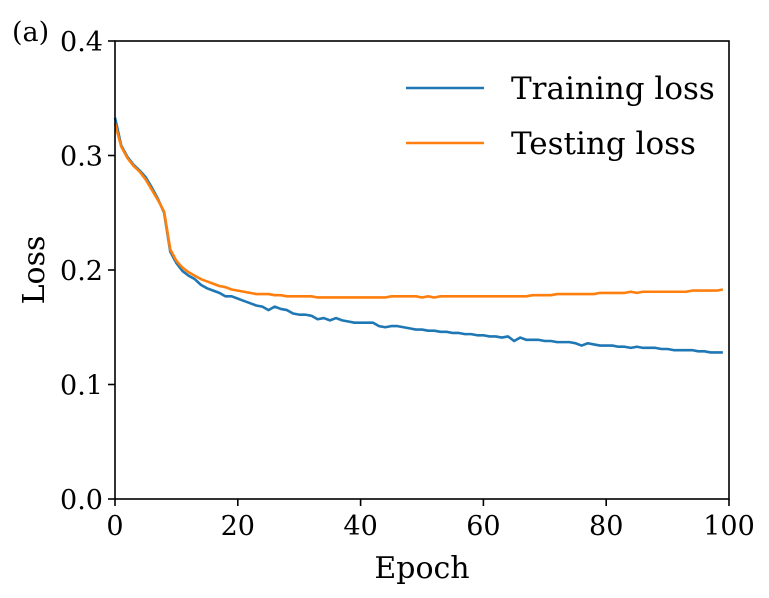  Describe the element at coordinates (34, 270) in the screenshot. I see `y-axis-label: Loss` at that location.